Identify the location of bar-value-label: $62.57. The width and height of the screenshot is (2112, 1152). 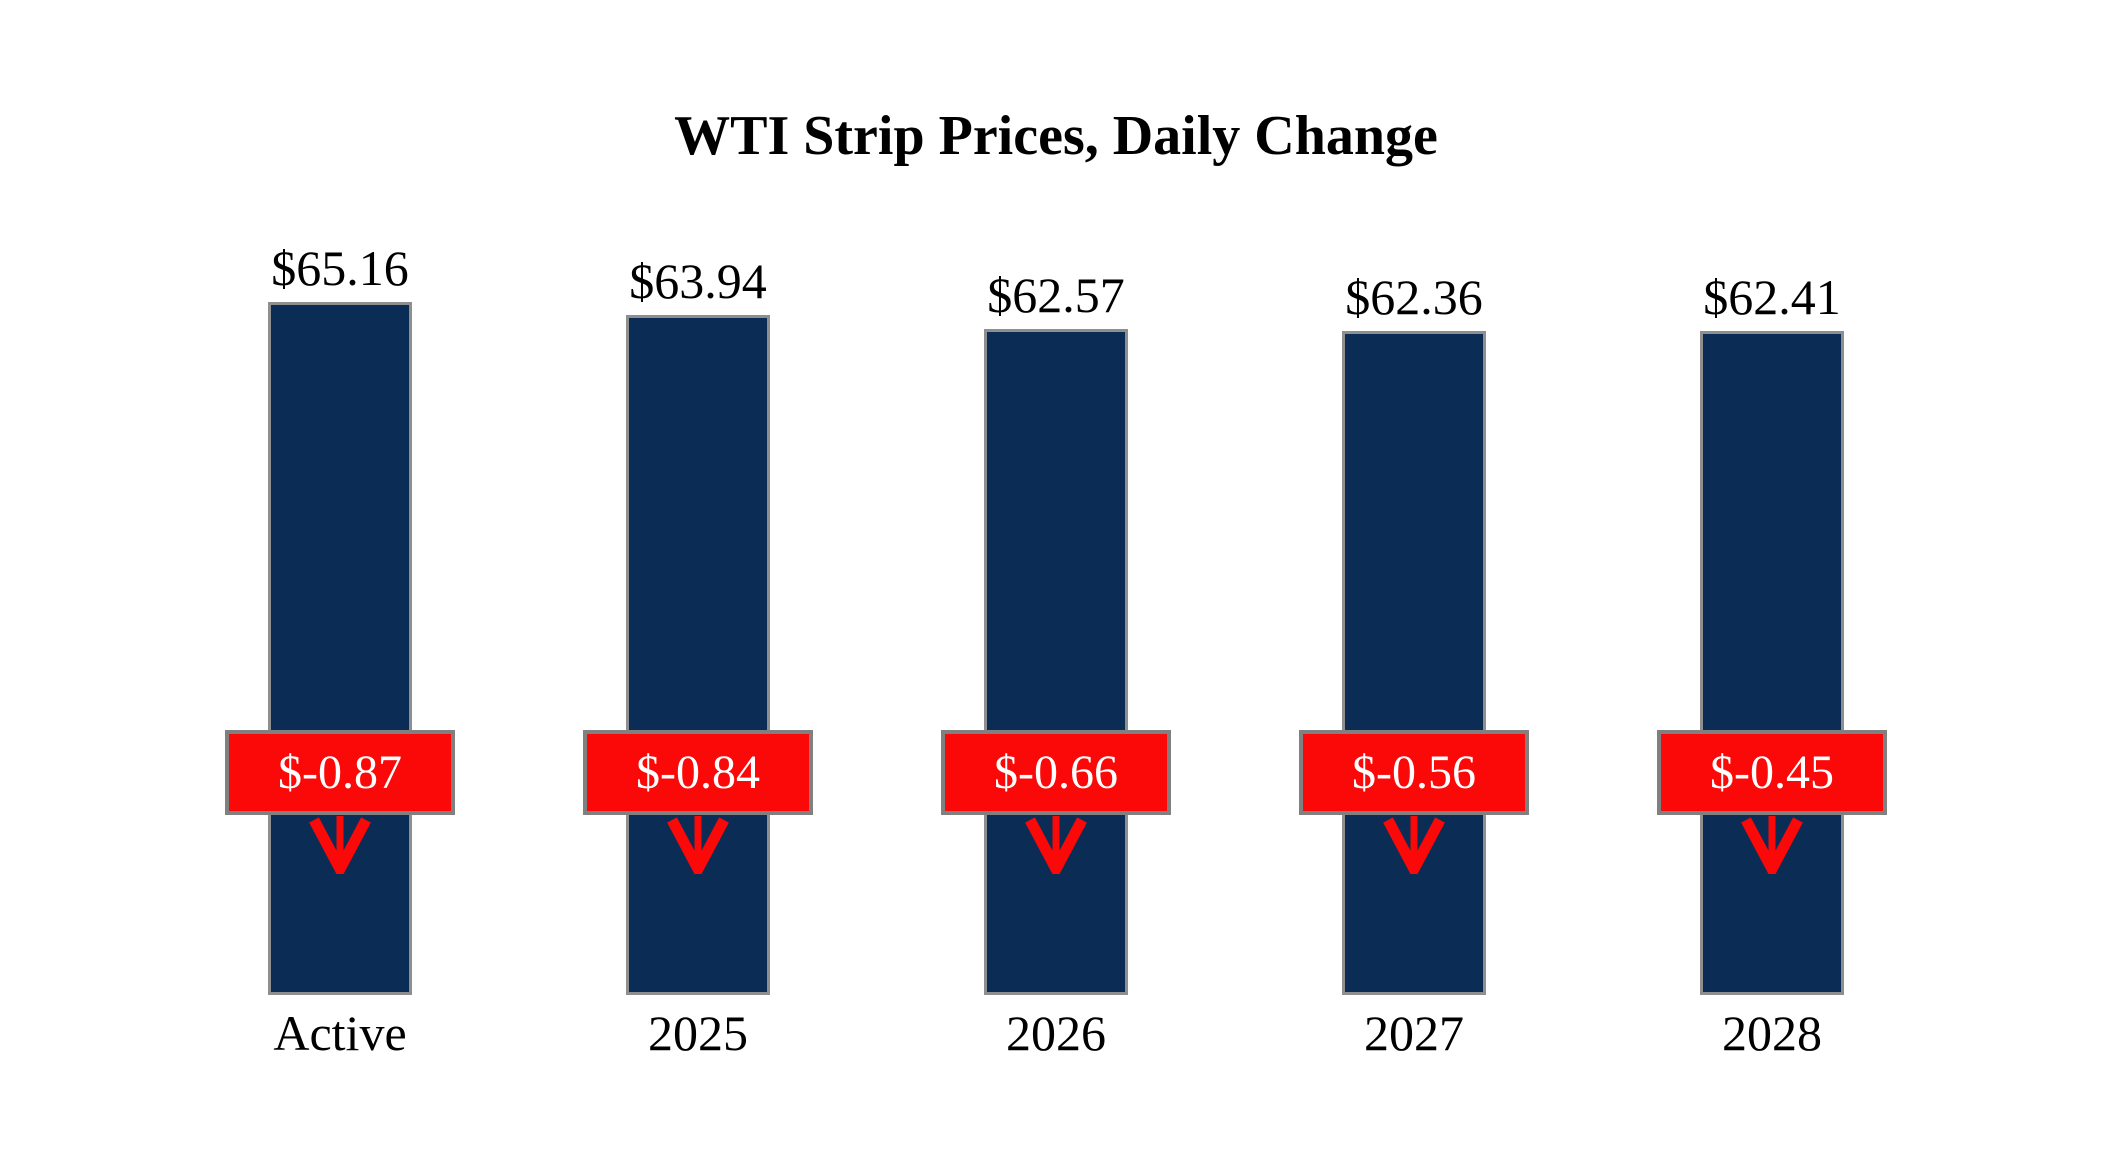
(1056, 295).